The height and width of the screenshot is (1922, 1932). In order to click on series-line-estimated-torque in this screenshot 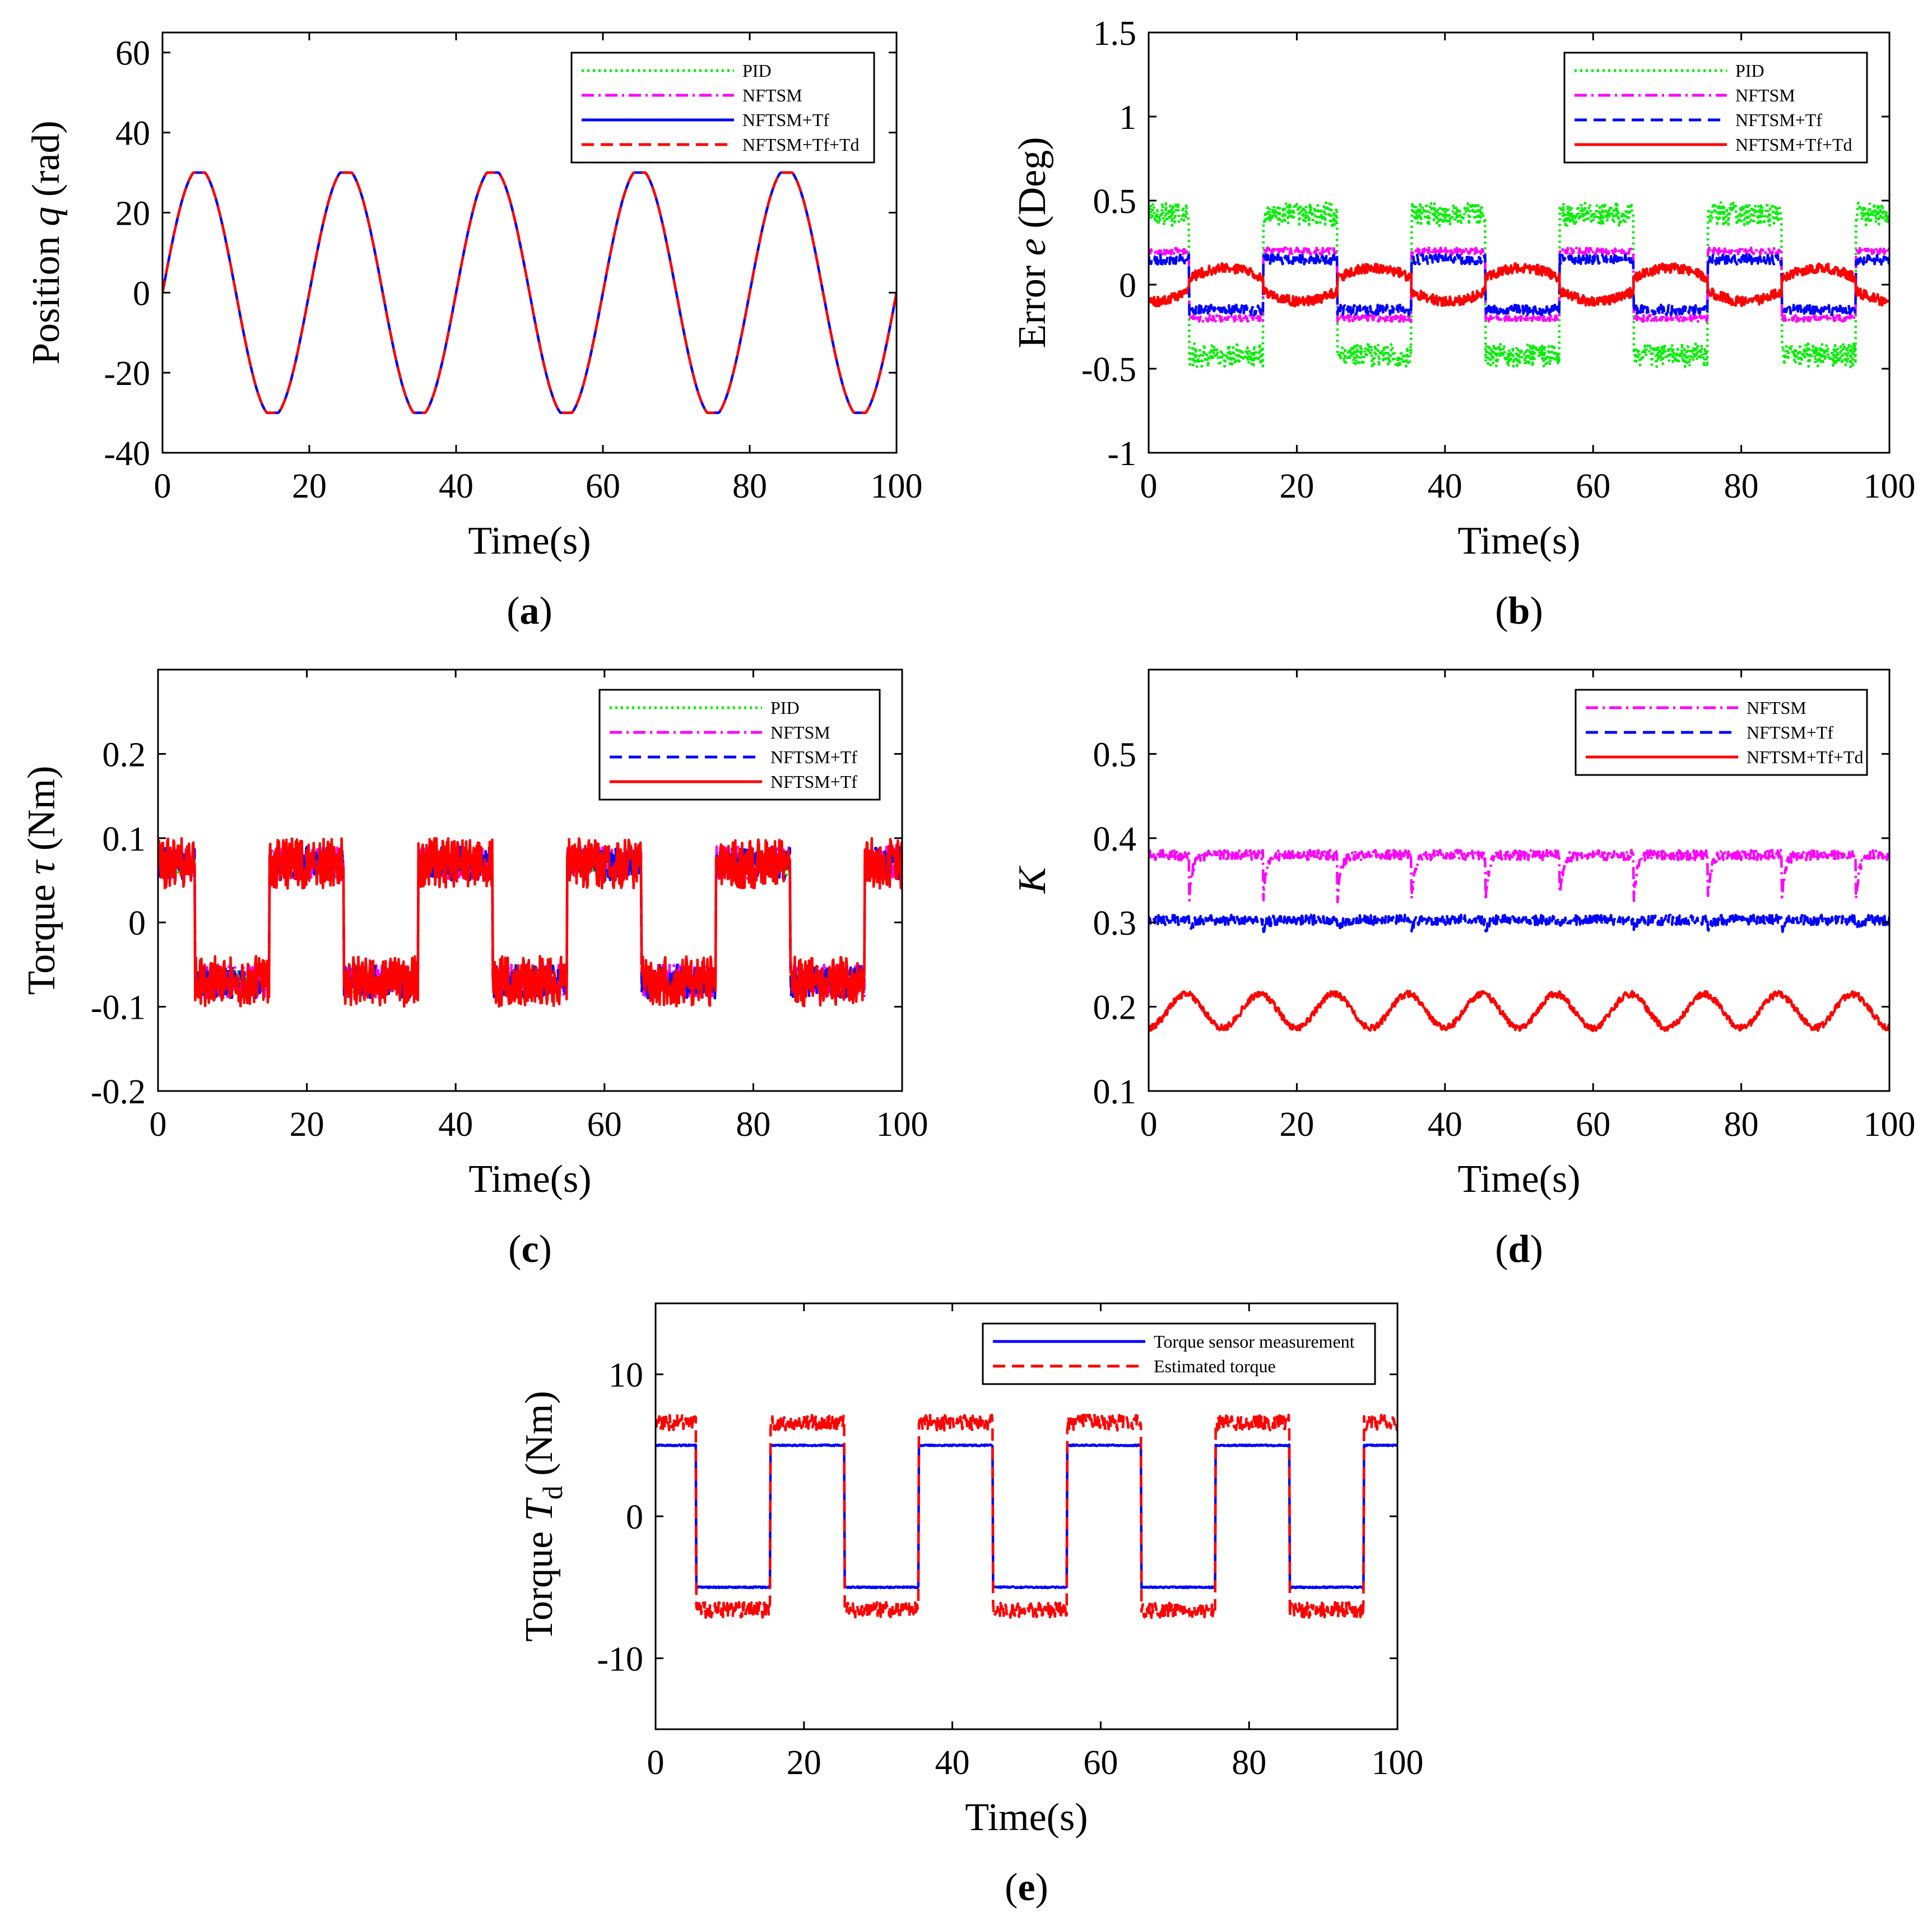, I will do `click(1026, 1516)`.